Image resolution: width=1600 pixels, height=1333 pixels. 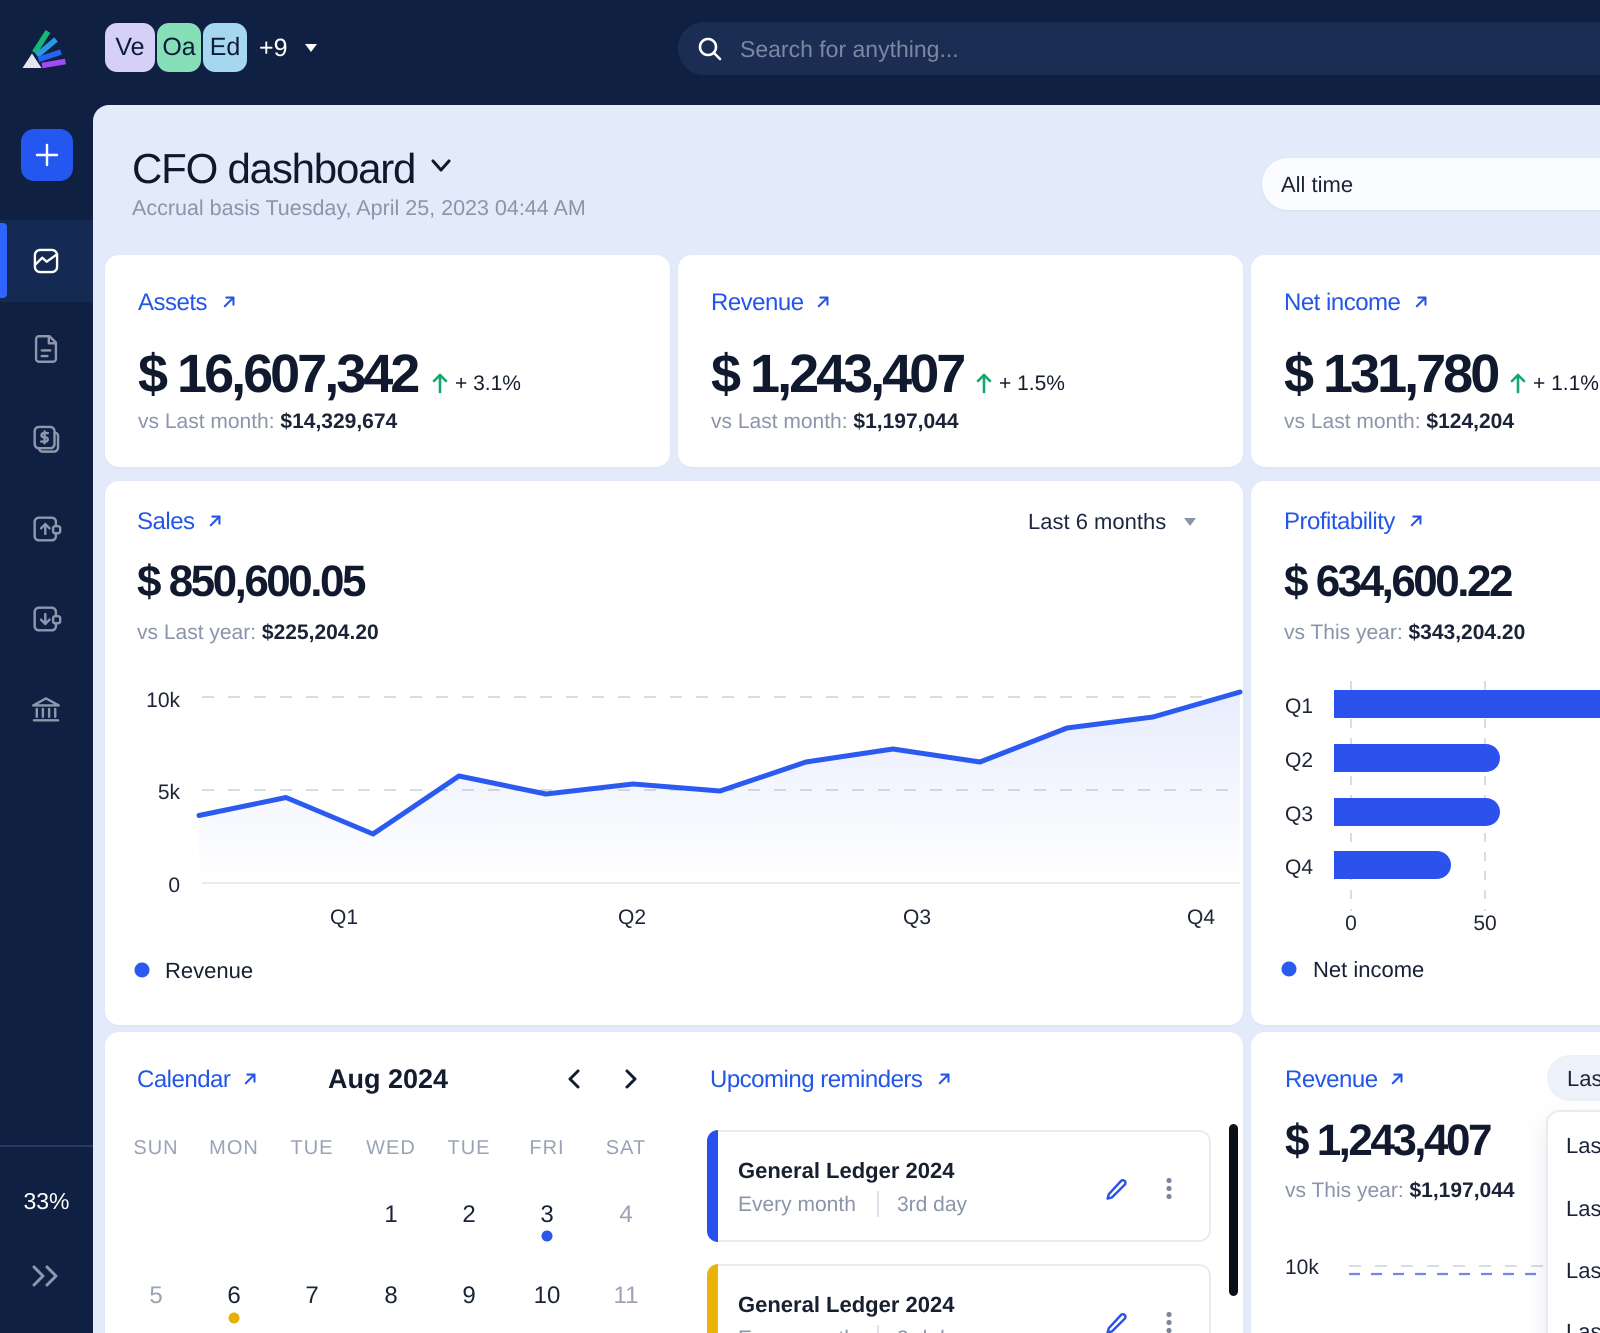 I want to click on svg-text: WED, so click(x=391, y=1148).